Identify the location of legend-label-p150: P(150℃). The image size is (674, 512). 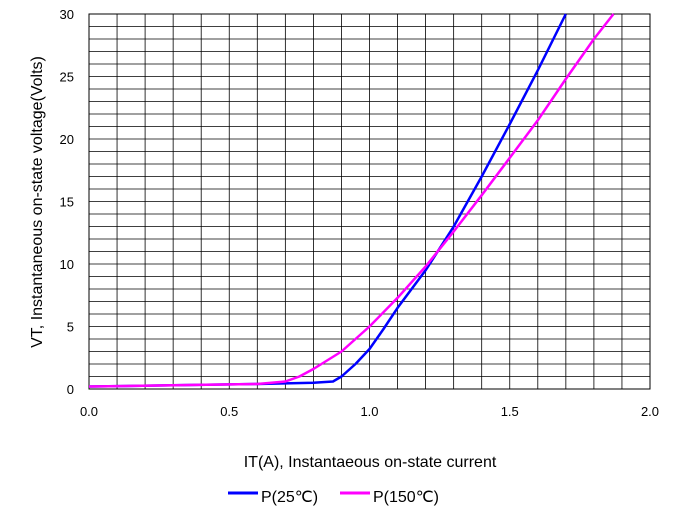
(406, 497).